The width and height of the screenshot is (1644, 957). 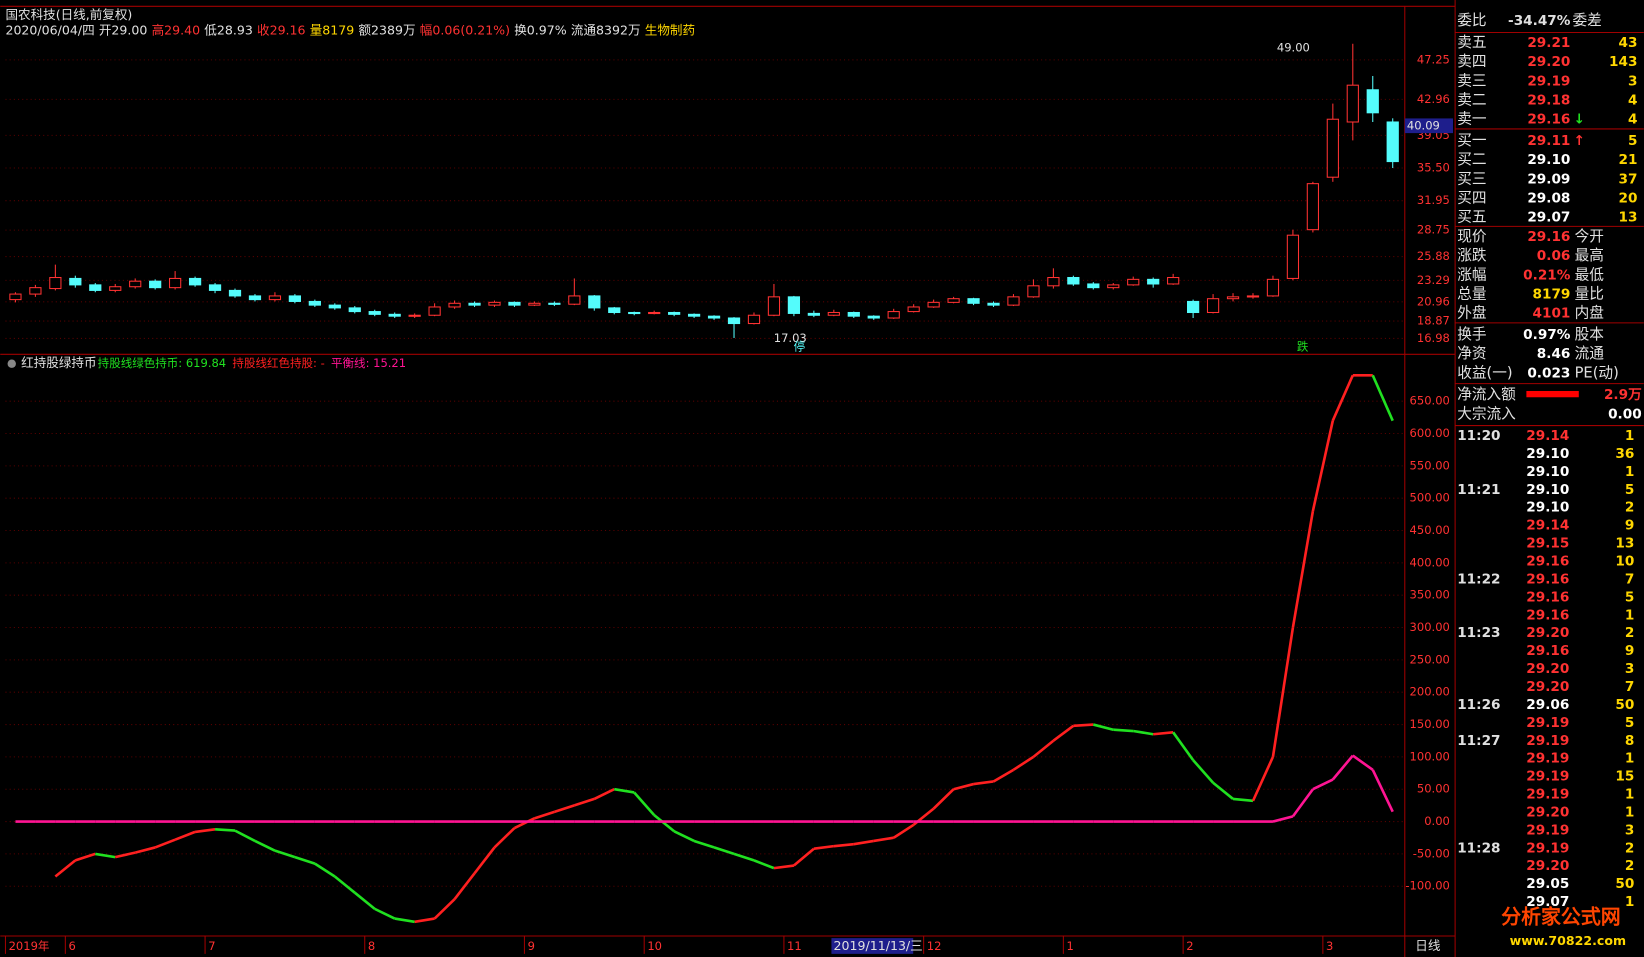 What do you see at coordinates (228, 29) in the screenshot?
I see `info-item: 低28.93` at bounding box center [228, 29].